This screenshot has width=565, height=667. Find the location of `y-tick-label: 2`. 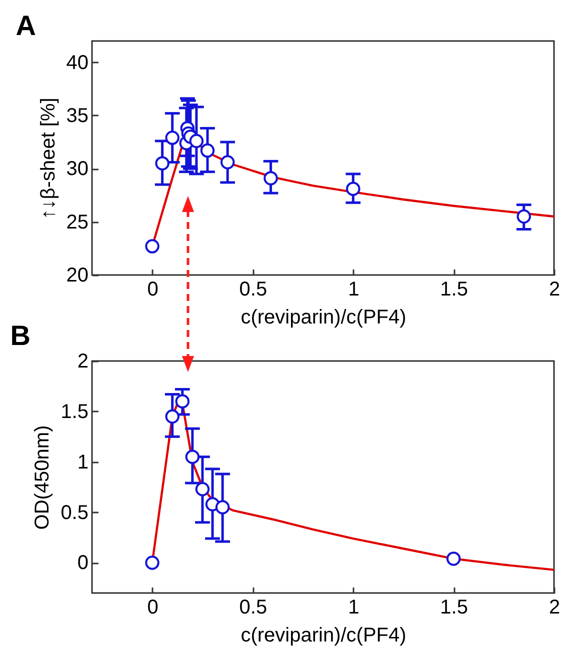

y-tick-label: 2 is located at coordinates (82, 361).